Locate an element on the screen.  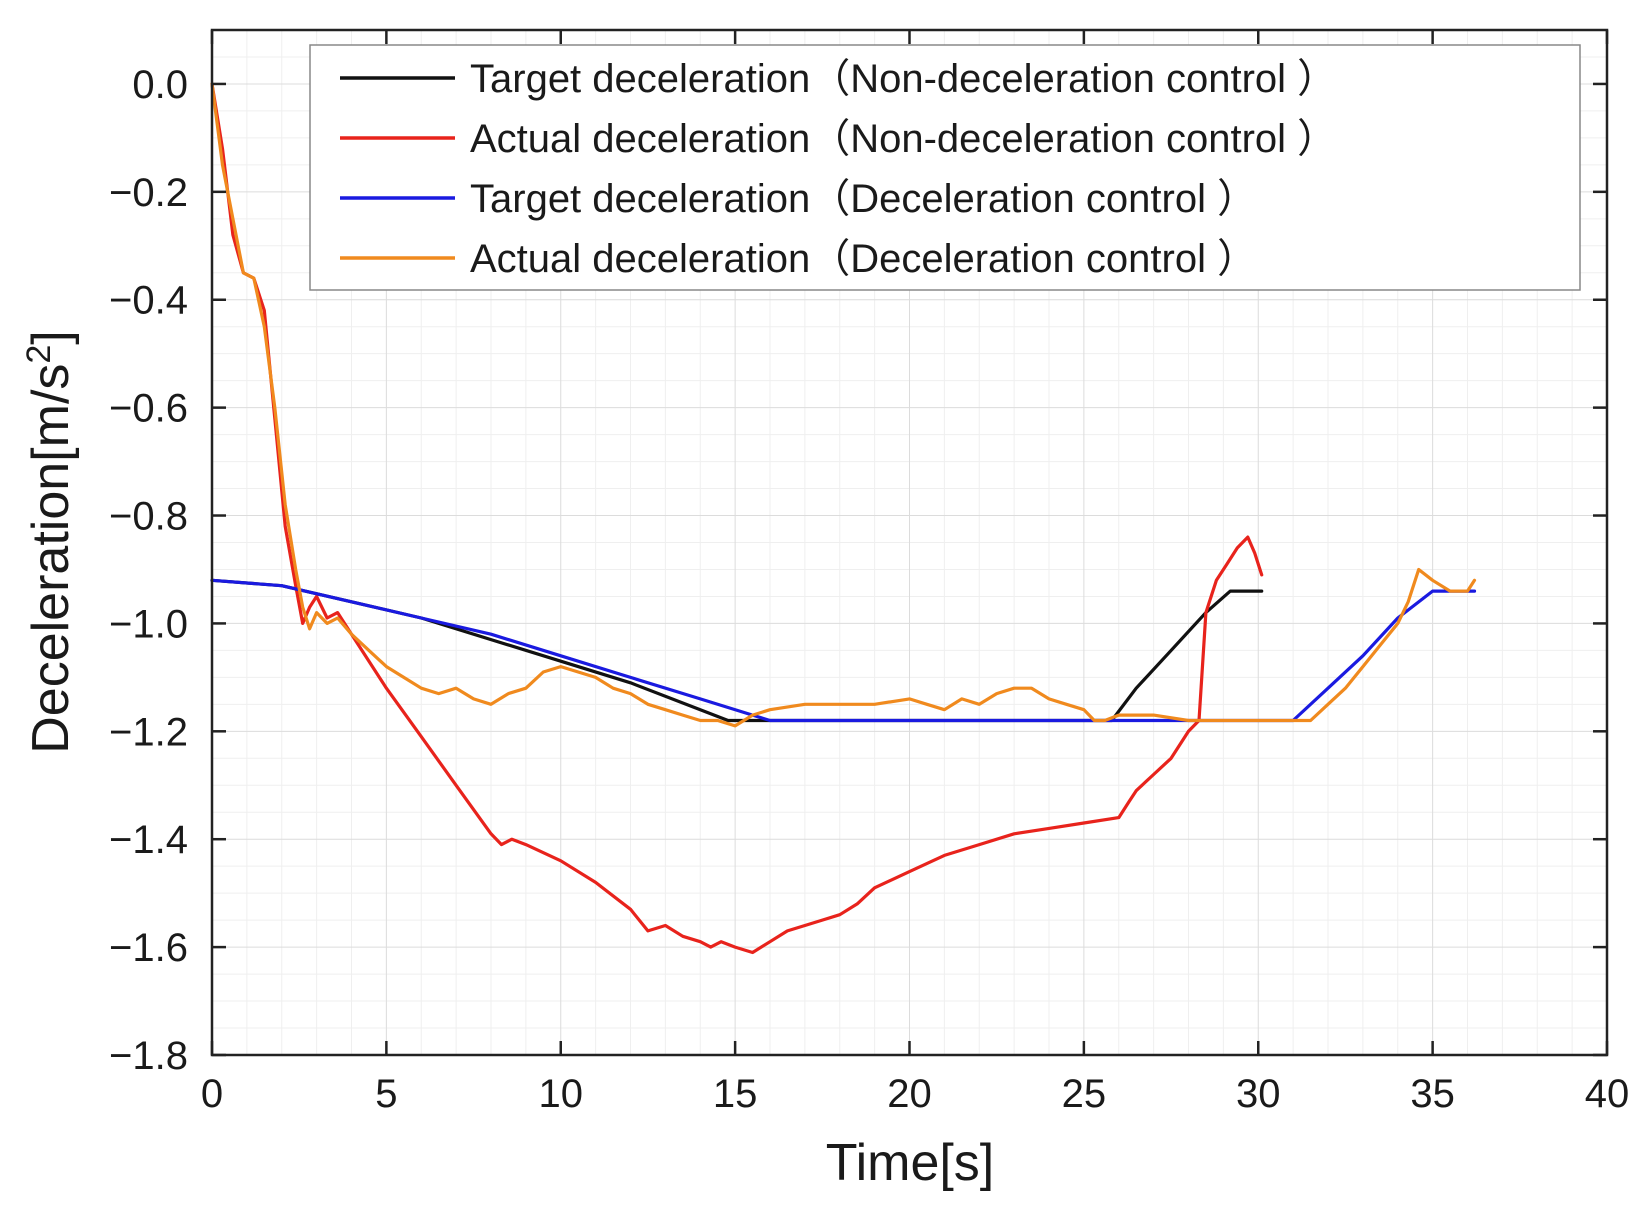
y-tick-label: −1.2 is located at coordinates (148, 732).